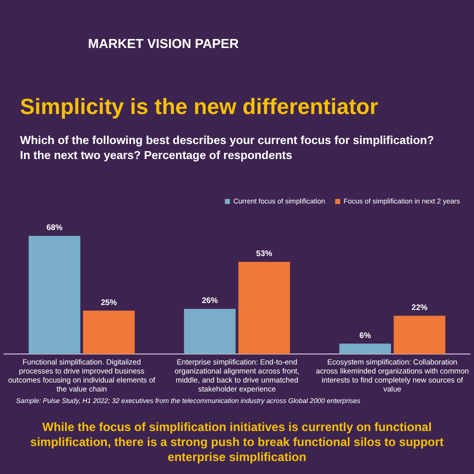  What do you see at coordinates (228, 149) in the screenshot?
I see `chart-subtitle: Which of the following best describes your current focus for simplification? In the next two years? Percentage of respondents` at bounding box center [228, 149].